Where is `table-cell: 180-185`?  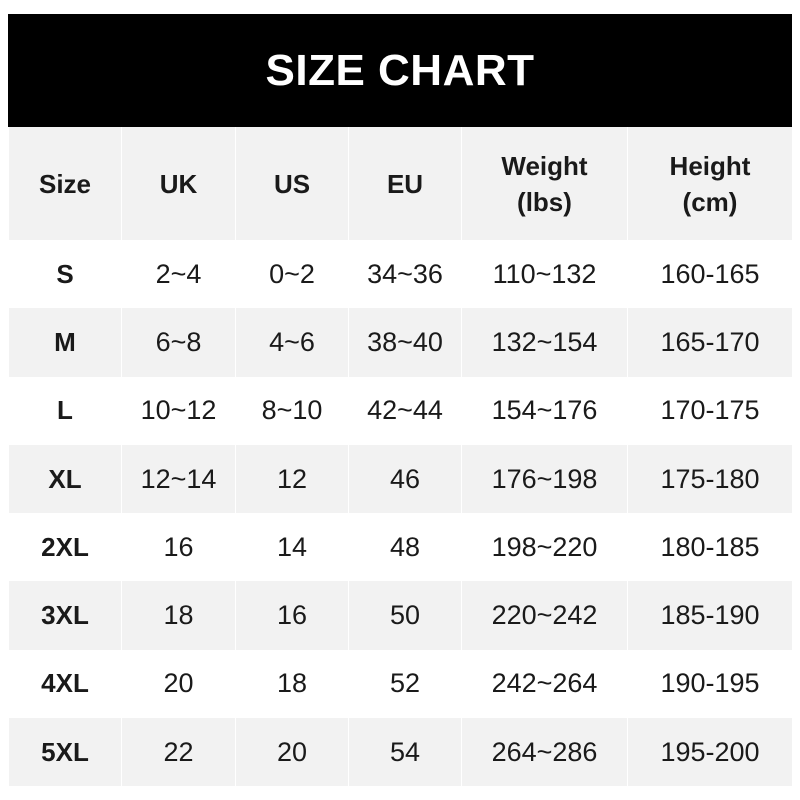
table-cell: 180-185 is located at coordinates (710, 547).